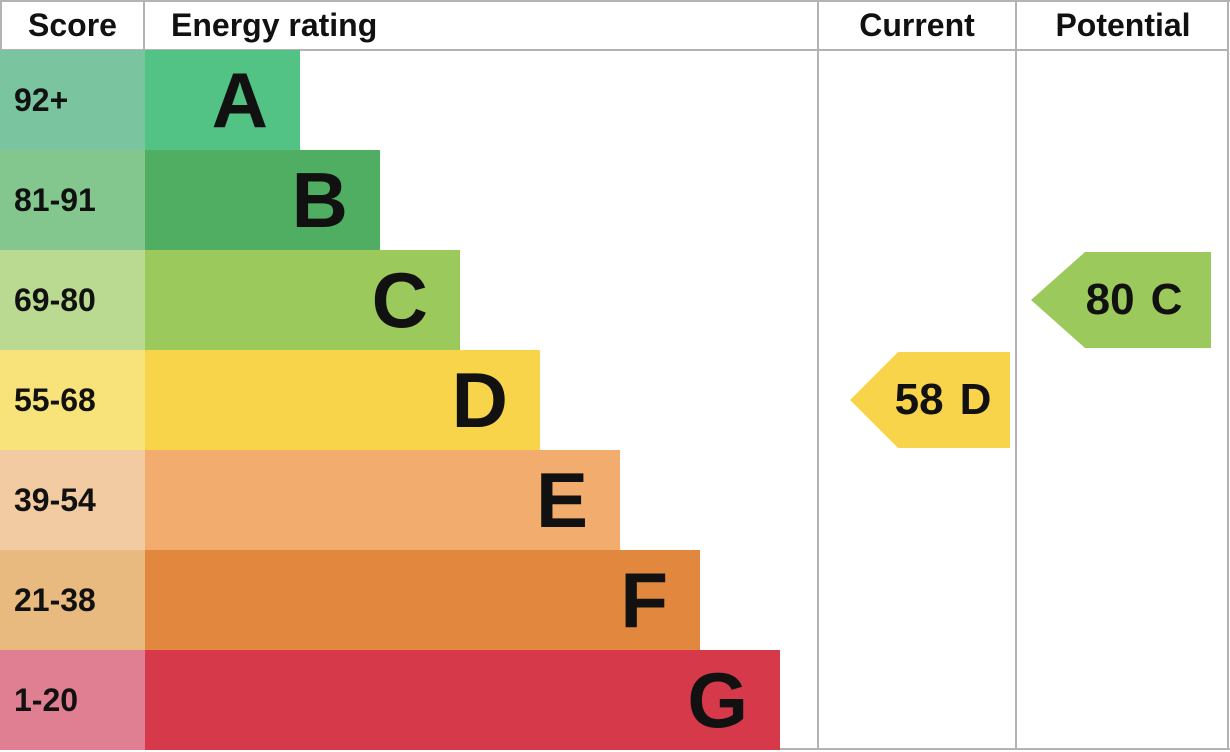 Image resolution: width=1230 pixels, height=752 pixels. What do you see at coordinates (274, 24) in the screenshot?
I see `energy-rating-column-header: Energy rating` at bounding box center [274, 24].